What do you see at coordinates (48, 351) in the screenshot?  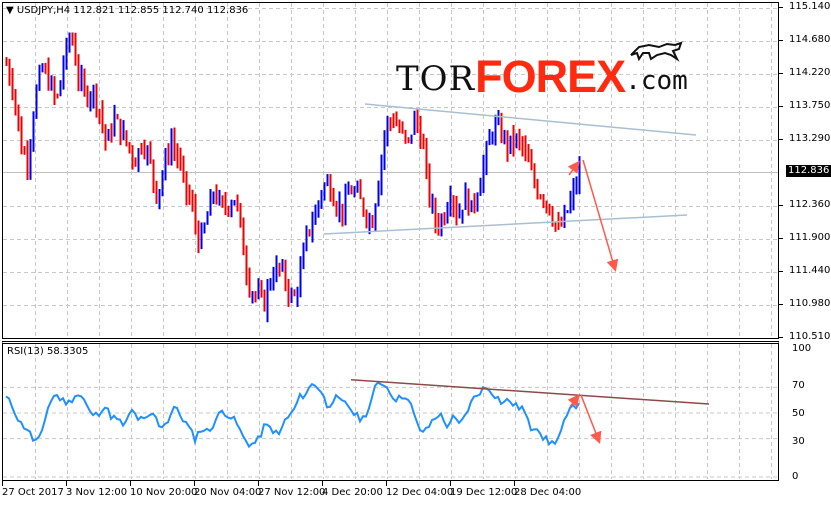 I see `rsi-legend: RSI(13) 58.3305` at bounding box center [48, 351].